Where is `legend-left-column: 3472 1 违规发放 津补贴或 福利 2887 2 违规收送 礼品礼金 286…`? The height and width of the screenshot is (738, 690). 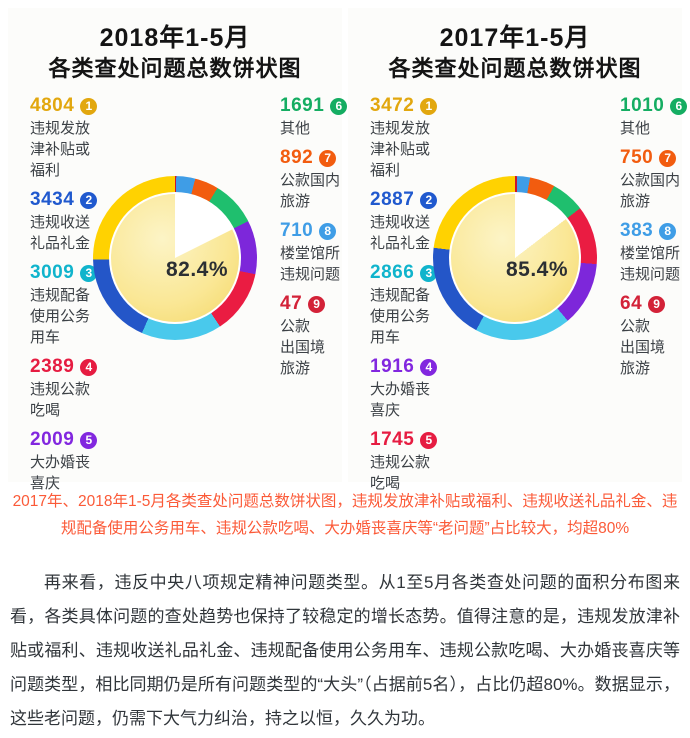
legend-left-column: 3472 1 违规发放 津补贴或 福利 2887 2 违规收送 礼品礼金 286… is located at coordinates (416, 299).